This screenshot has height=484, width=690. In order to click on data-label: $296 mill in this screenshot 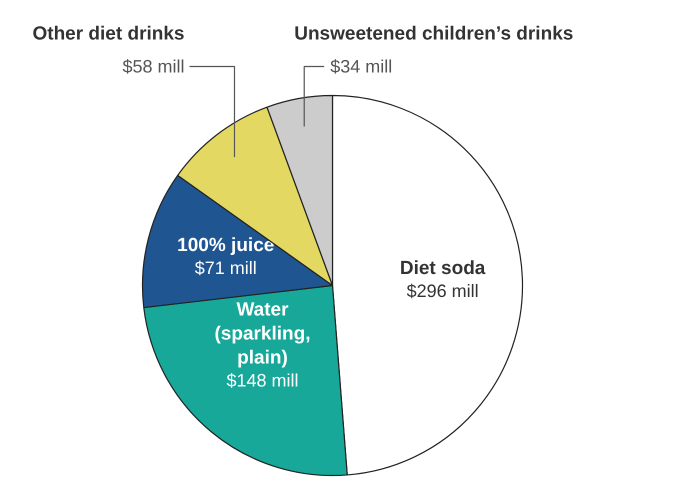, I will do `click(442, 291)`.